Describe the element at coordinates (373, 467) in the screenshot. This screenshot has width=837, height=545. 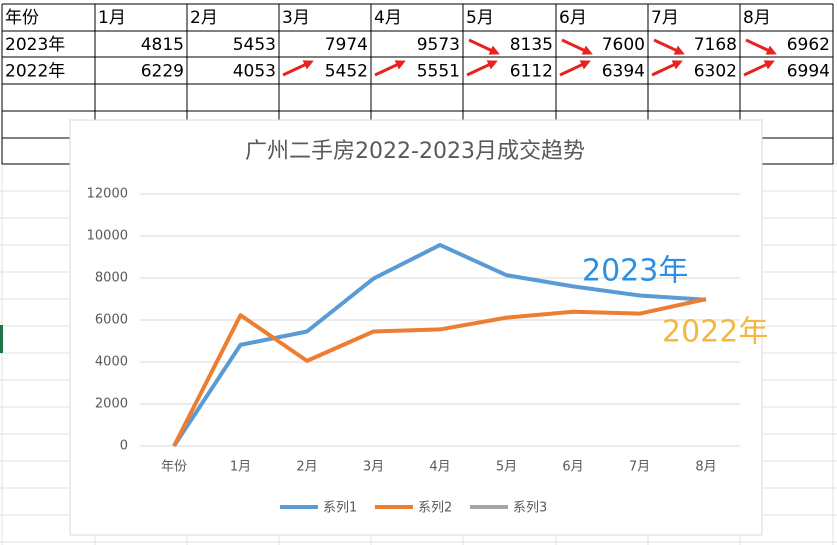
I see `x-tick-label: 3月` at that location.